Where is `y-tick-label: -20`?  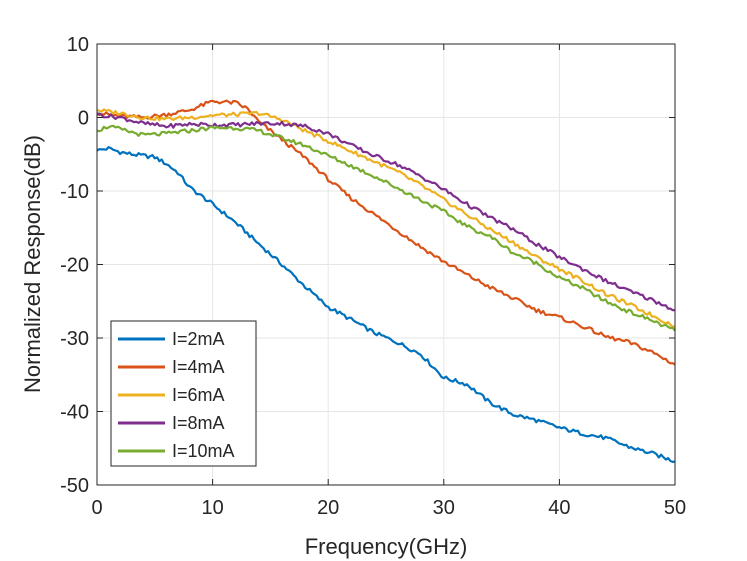 y-tick-label: -20 is located at coordinates (74, 266).